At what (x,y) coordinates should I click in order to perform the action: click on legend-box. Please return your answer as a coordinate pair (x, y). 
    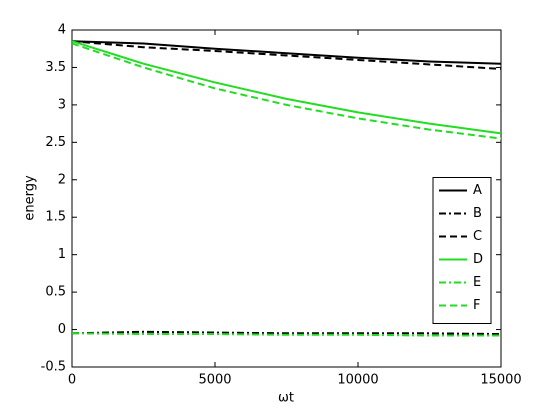
    Looking at the image, I should click on (462, 250).